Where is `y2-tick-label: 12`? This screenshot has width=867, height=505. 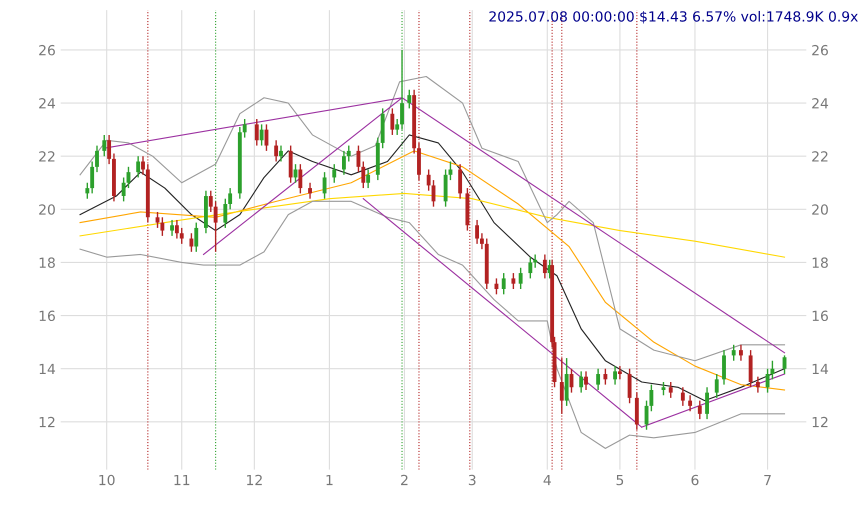 y2-tick-label: 12 is located at coordinates (820, 422).